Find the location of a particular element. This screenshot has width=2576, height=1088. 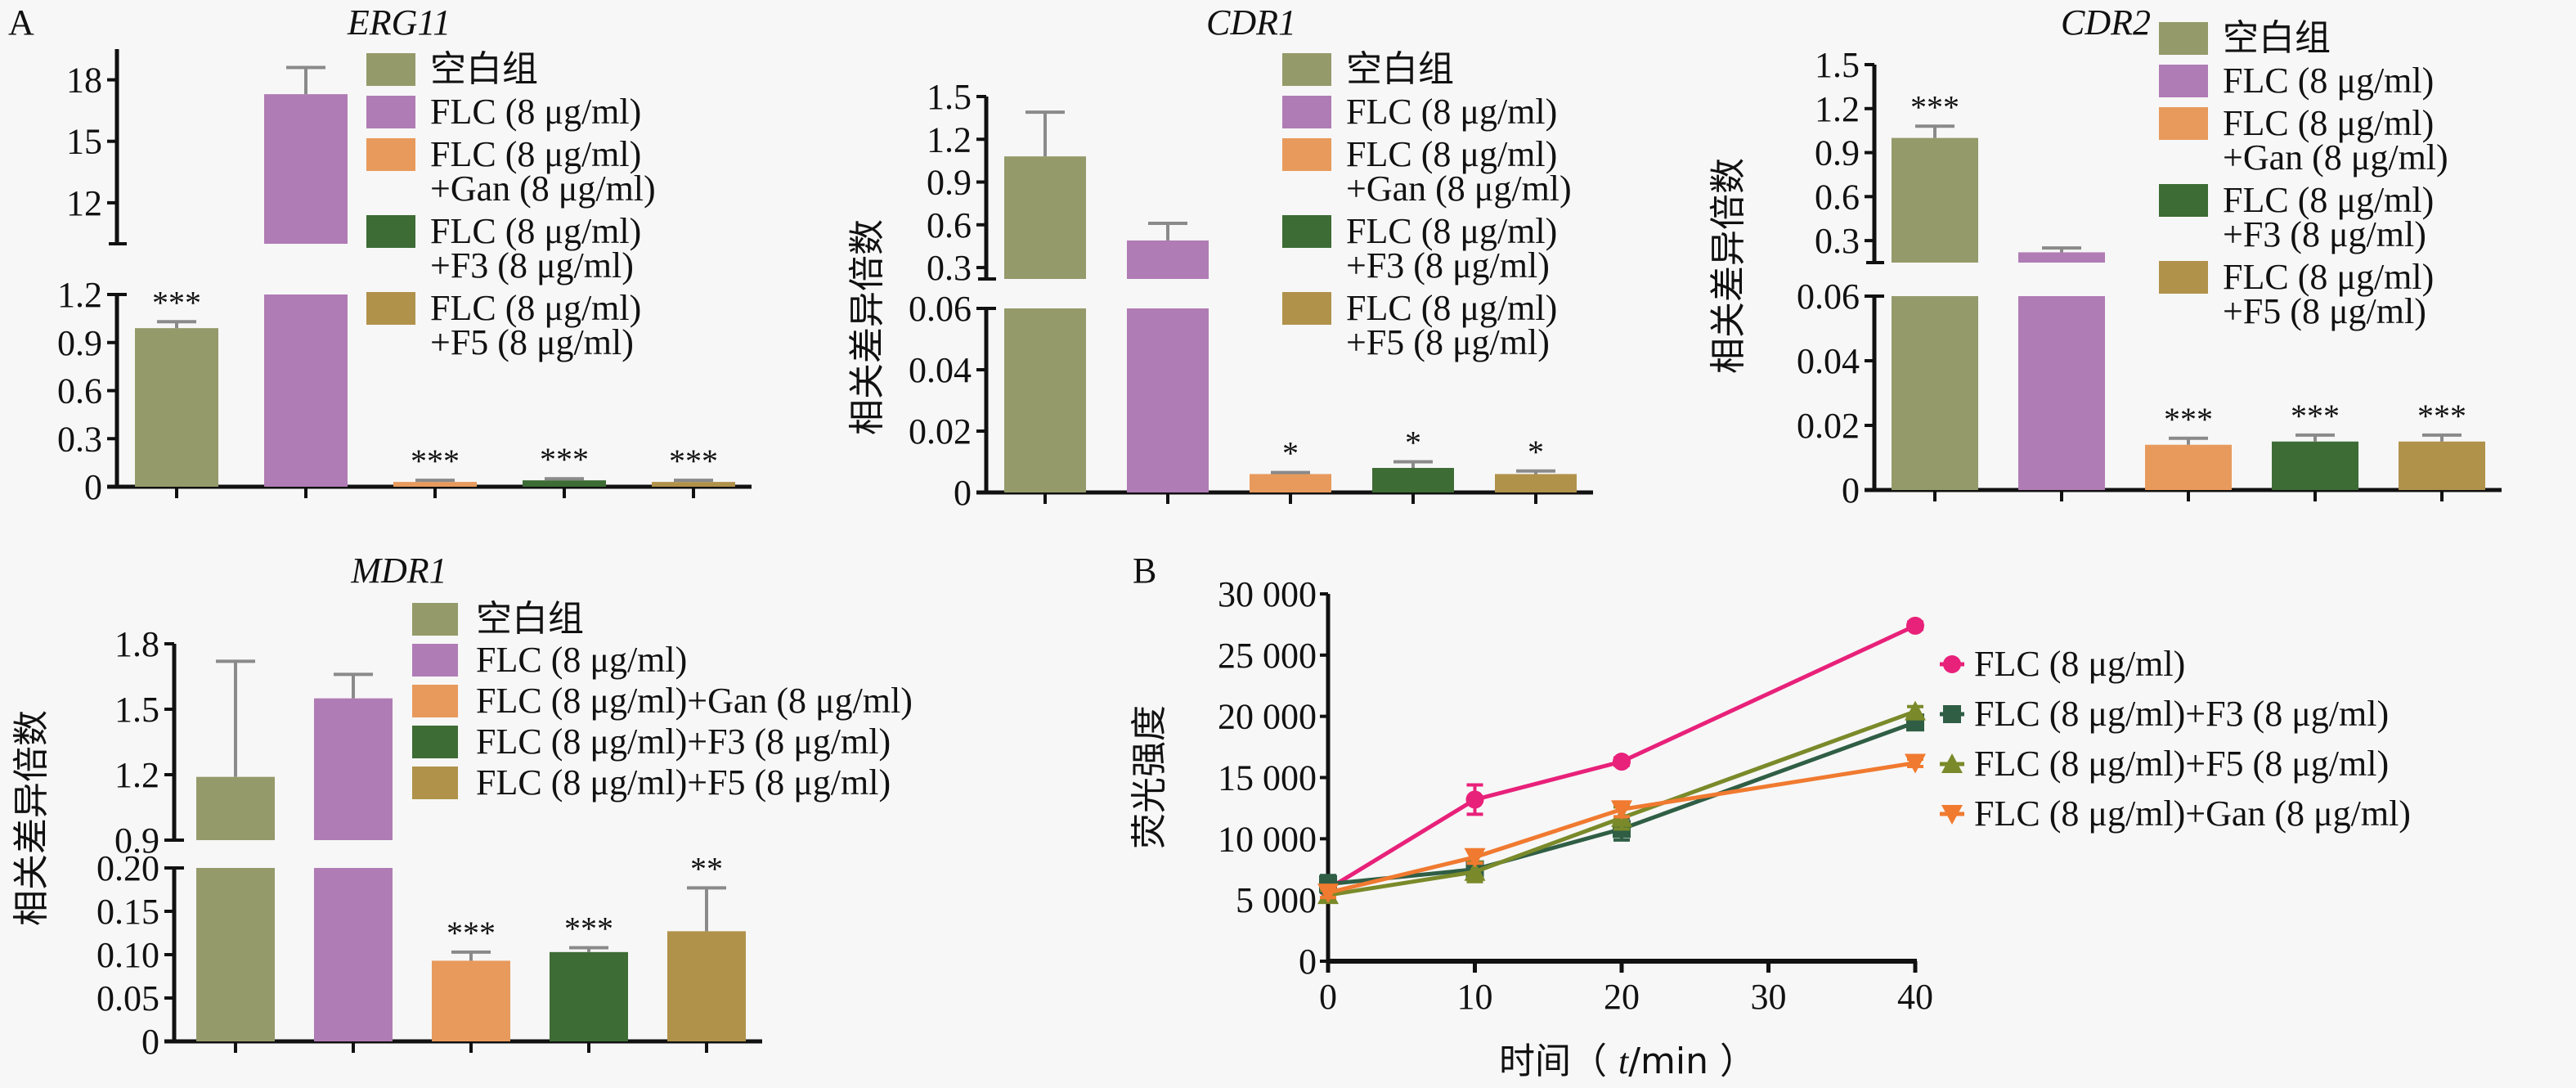

x-axis-label: 时间（ t/min ） is located at coordinates (1627, 1061).